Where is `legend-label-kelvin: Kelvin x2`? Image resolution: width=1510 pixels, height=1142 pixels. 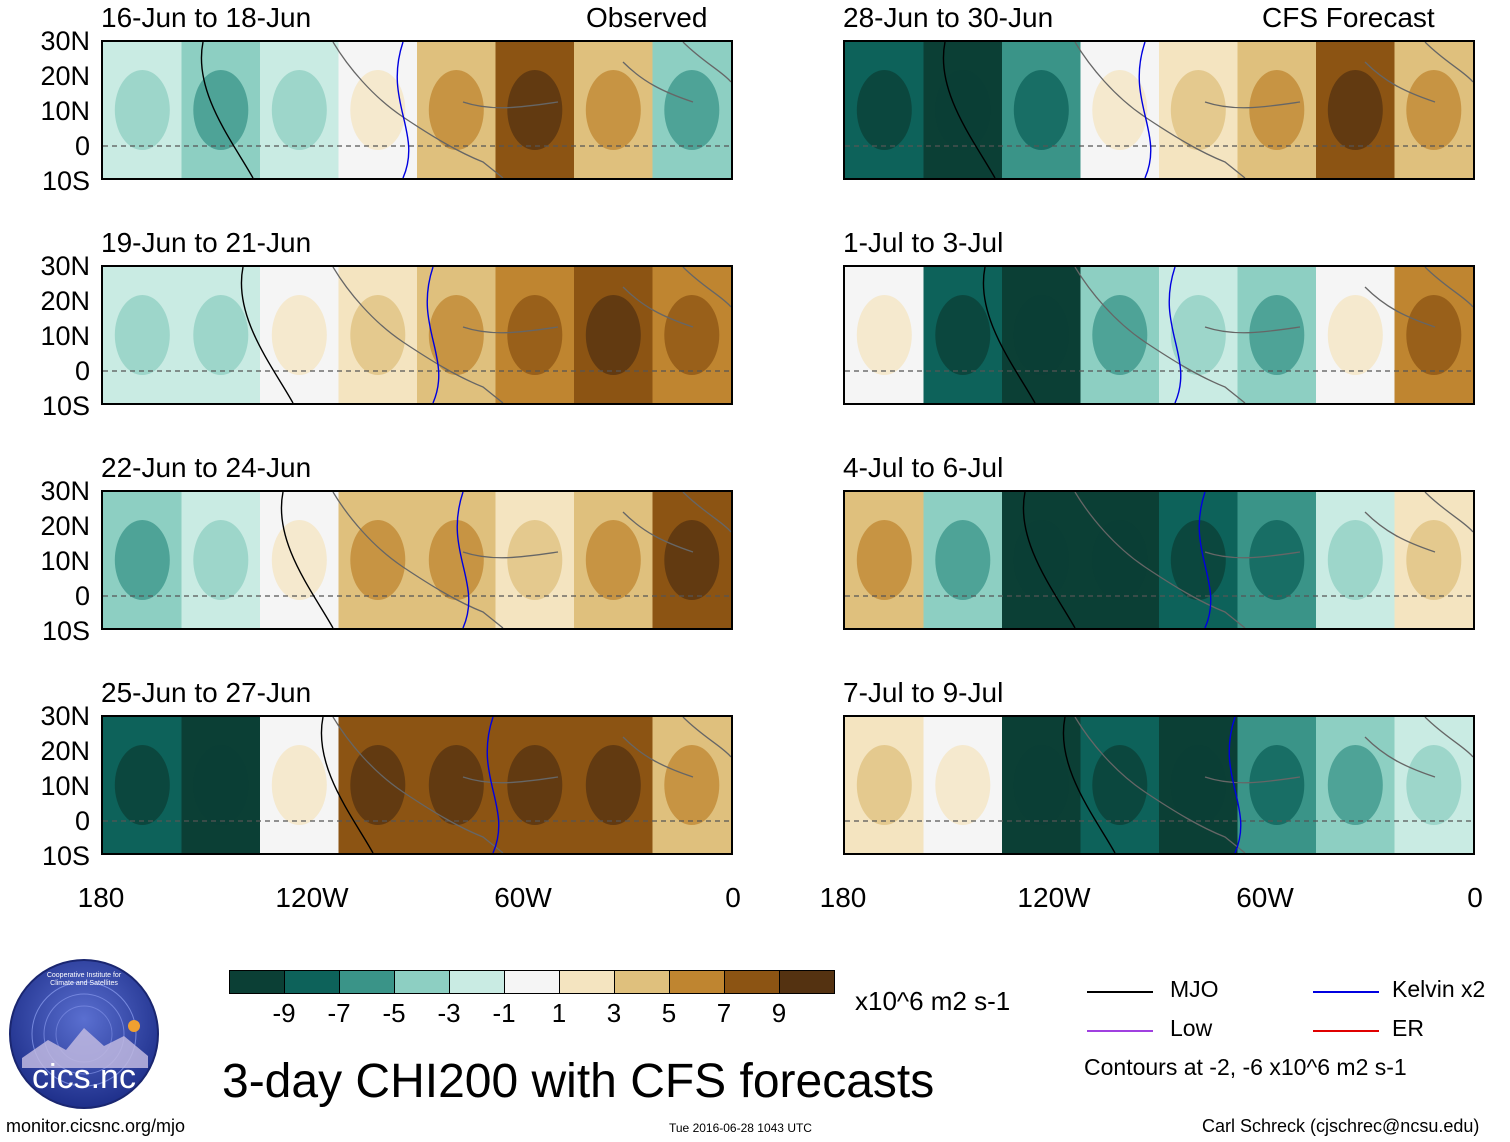
legend-label-kelvin: Kelvin x2 is located at coordinates (1439, 989).